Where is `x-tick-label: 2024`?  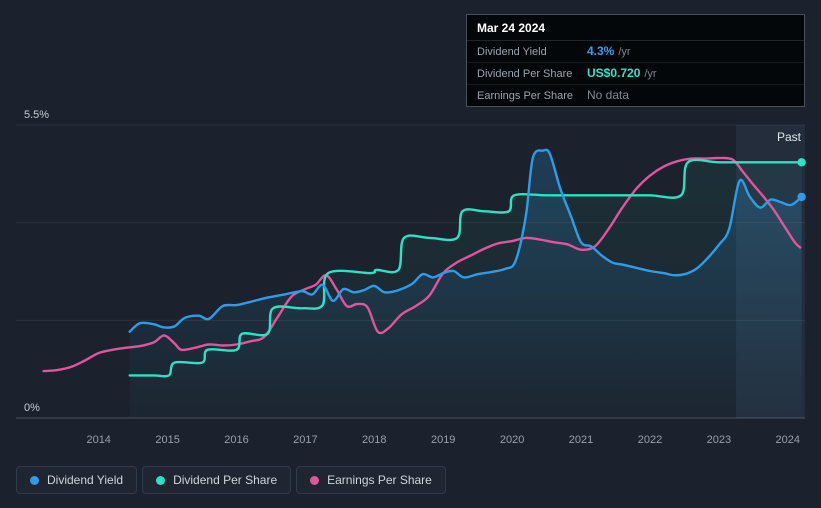 x-tick-label: 2024 is located at coordinates (788, 440).